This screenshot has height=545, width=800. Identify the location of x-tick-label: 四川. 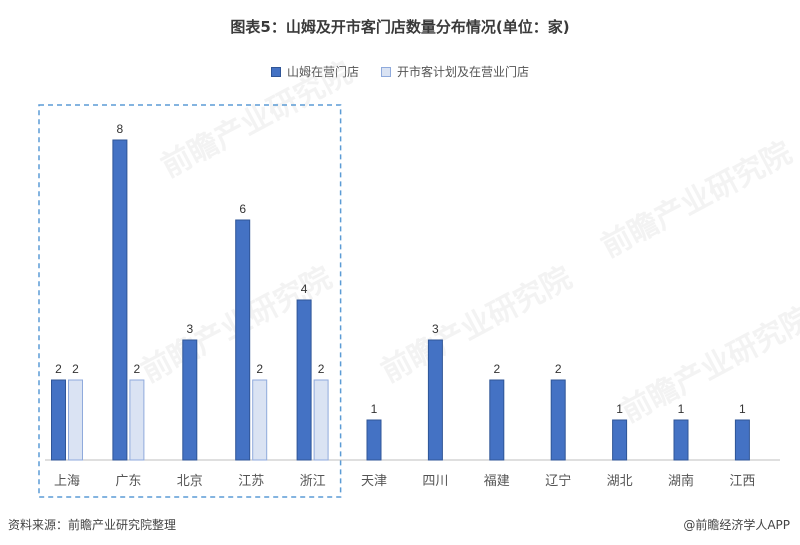
(435, 481).